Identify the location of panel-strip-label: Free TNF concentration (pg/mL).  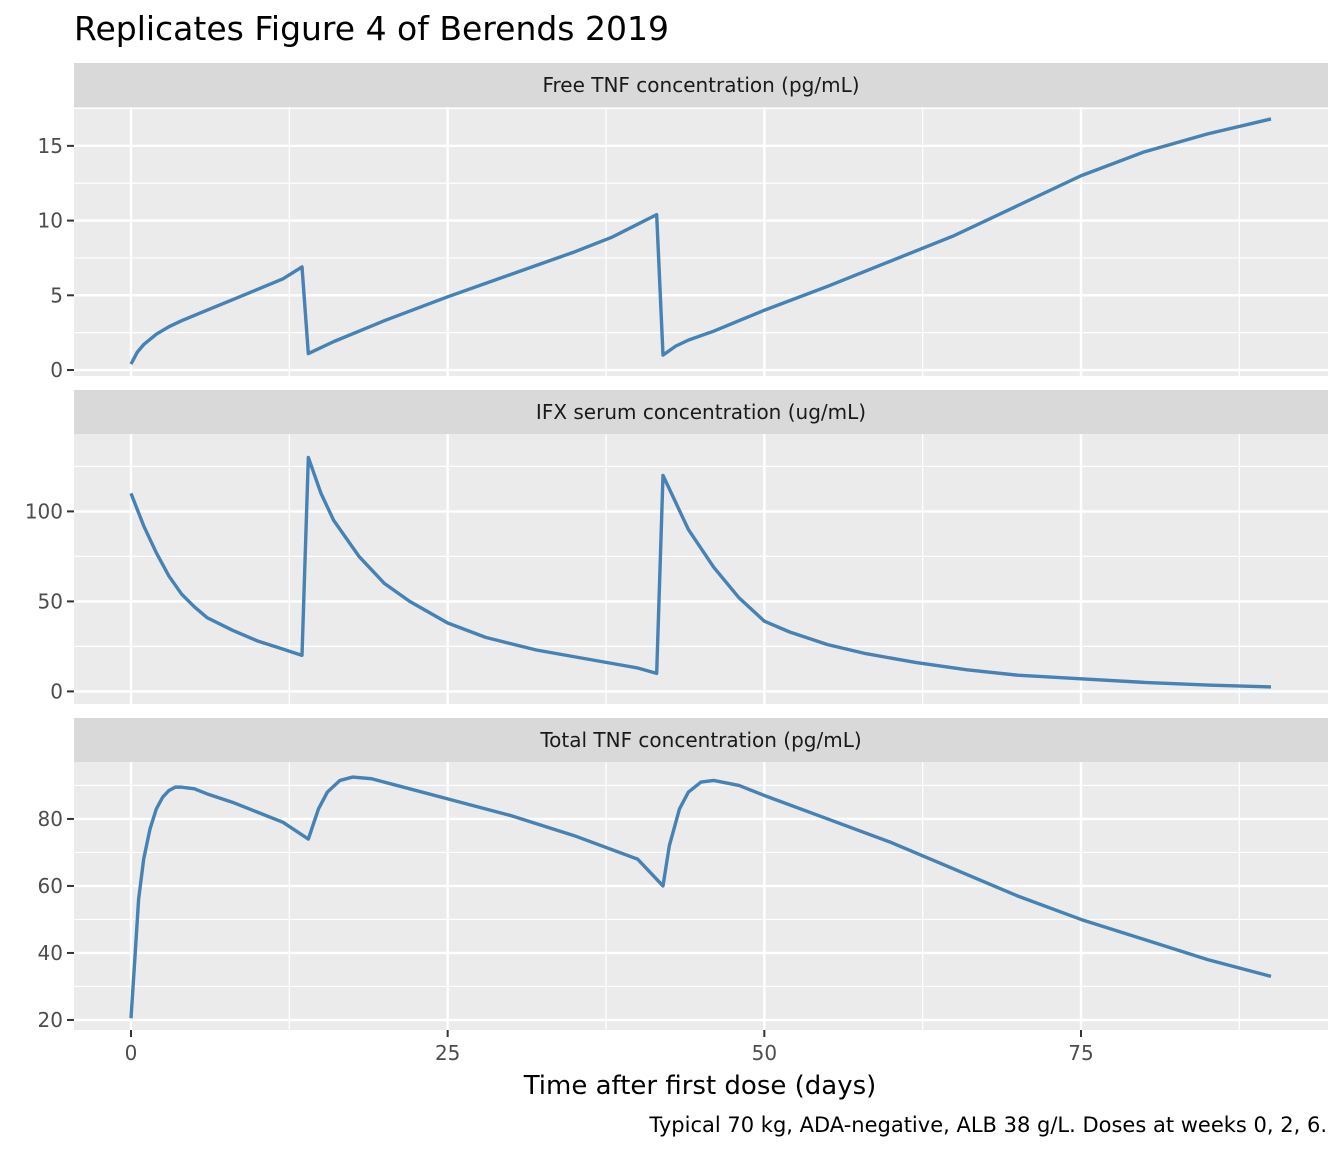
(700, 85).